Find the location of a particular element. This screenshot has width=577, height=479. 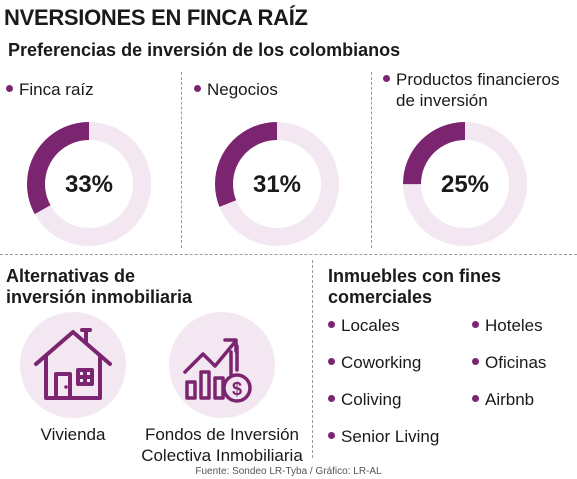

donut-label-3-line-1: Productos financieros is located at coordinates (478, 79).